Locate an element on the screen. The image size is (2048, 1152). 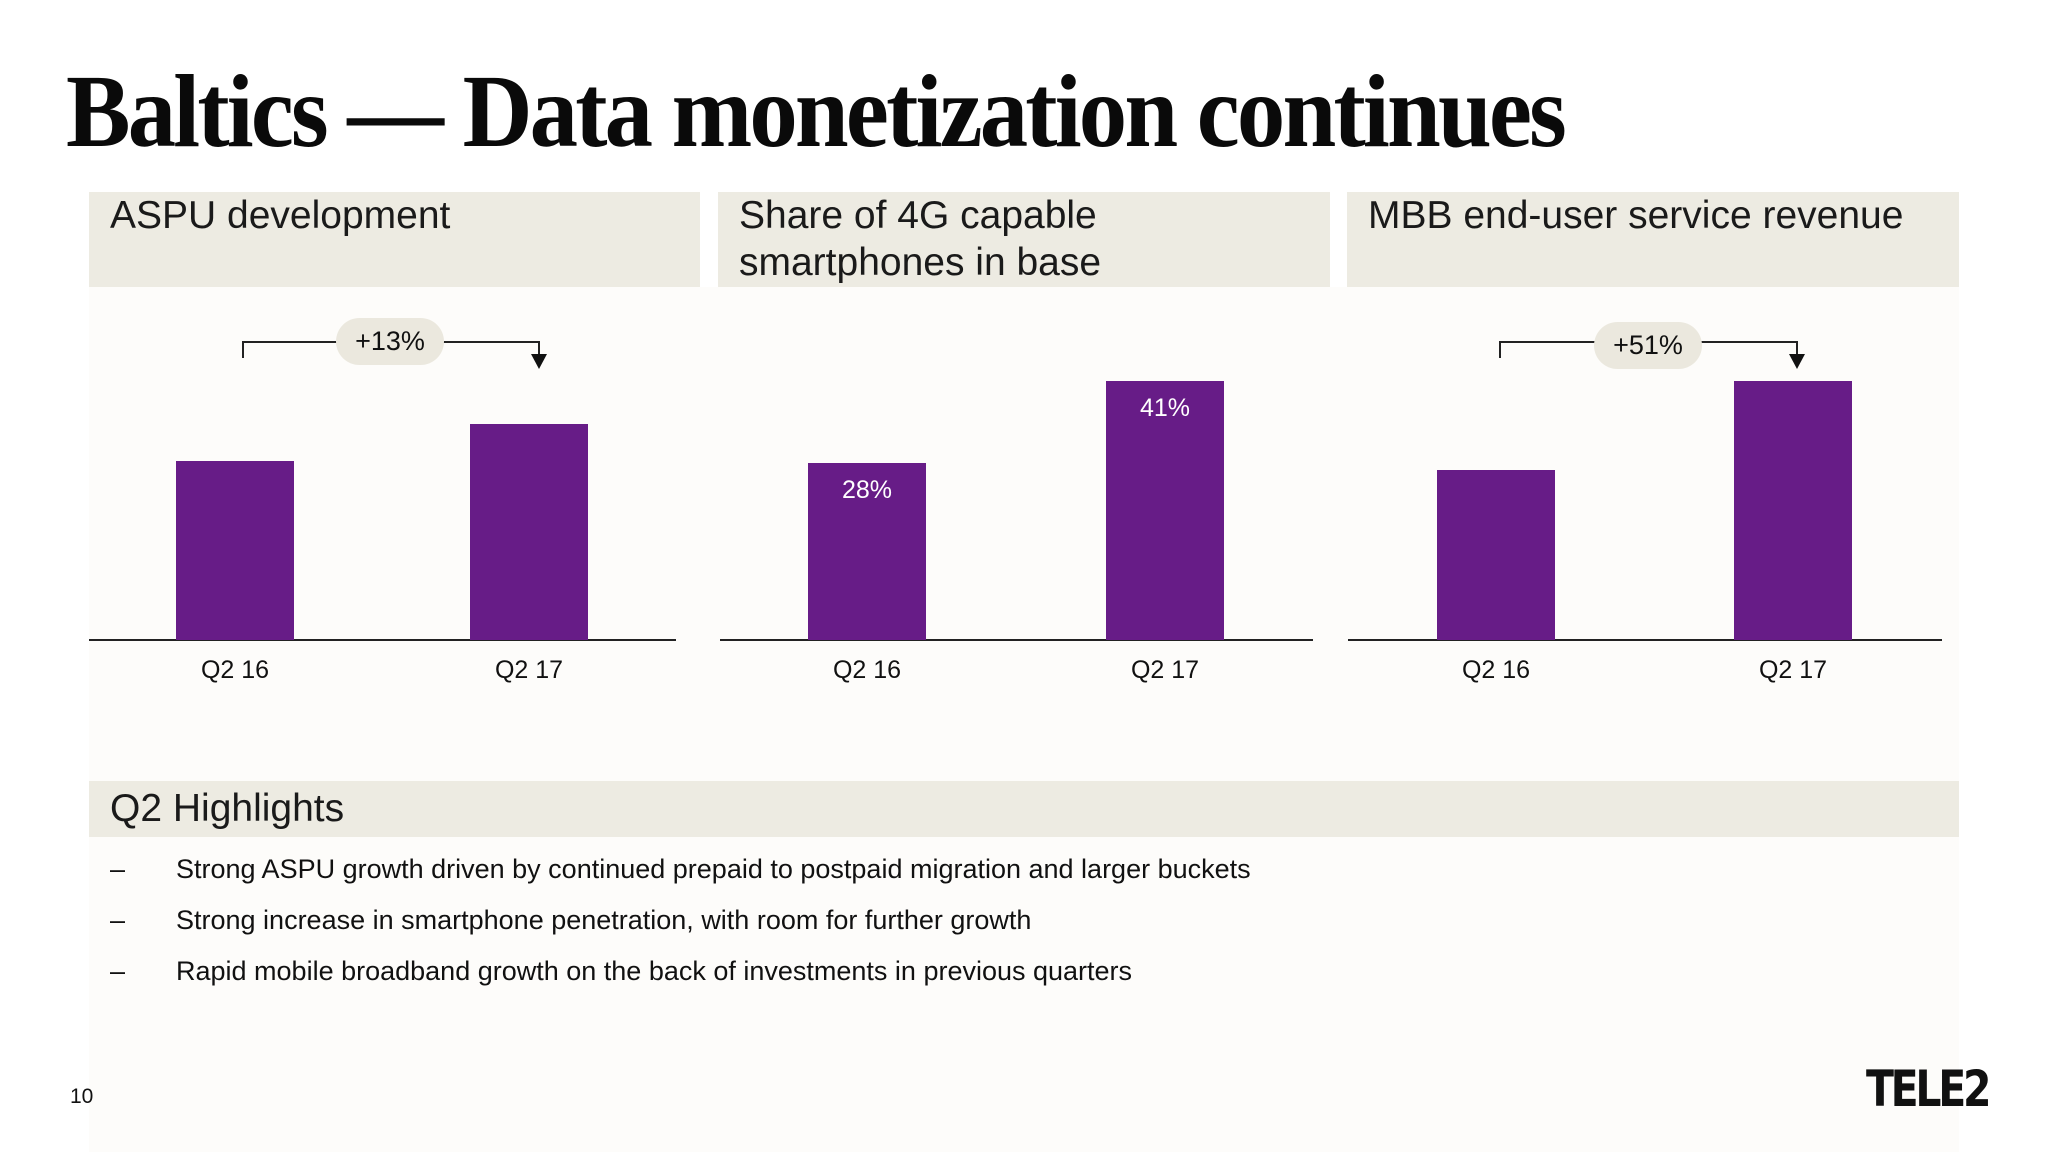
panel-header-mbb: MBB end-user service revenue is located at coordinates (1653, 239).